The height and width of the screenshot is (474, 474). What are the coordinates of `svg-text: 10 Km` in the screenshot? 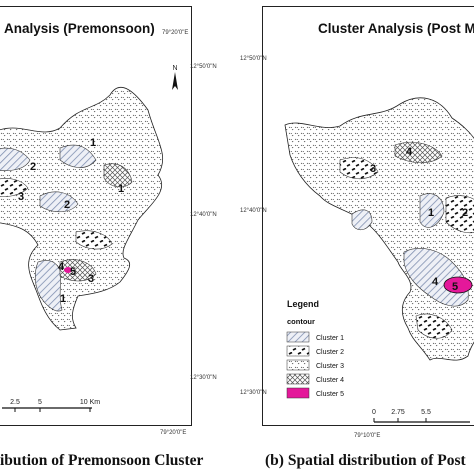 It's located at (90, 402).